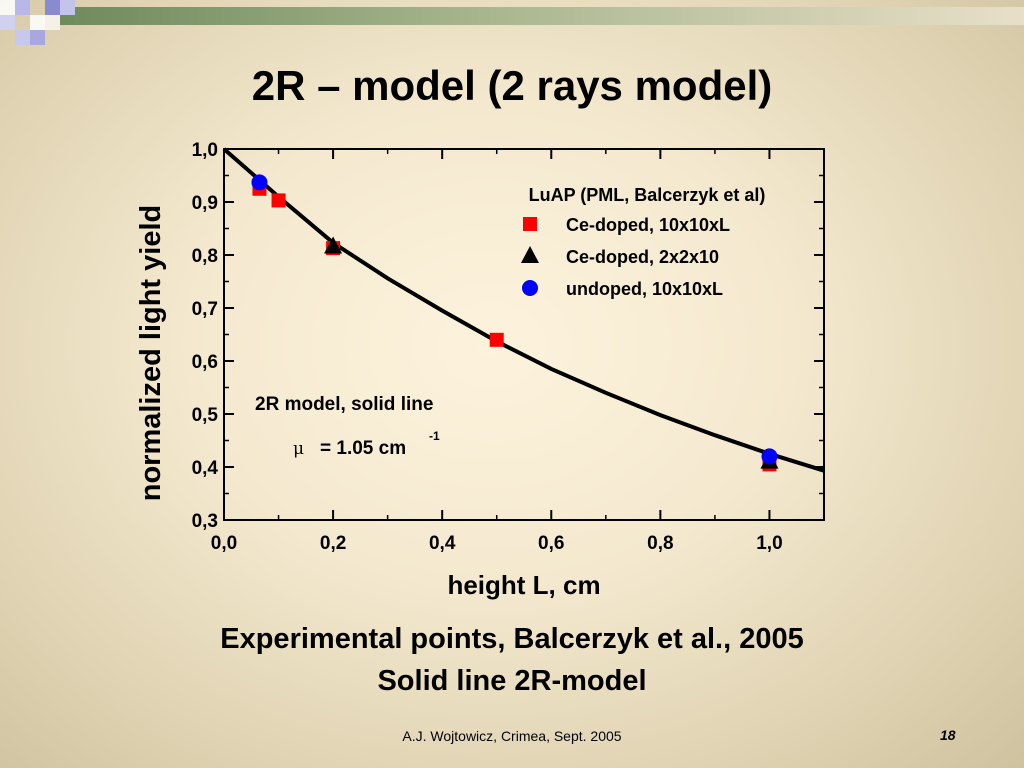 This screenshot has height=768, width=1024. Describe the element at coordinates (647, 195) in the screenshot. I see `legend-title: LuAP (PML, Balcerzyk et al)` at that location.